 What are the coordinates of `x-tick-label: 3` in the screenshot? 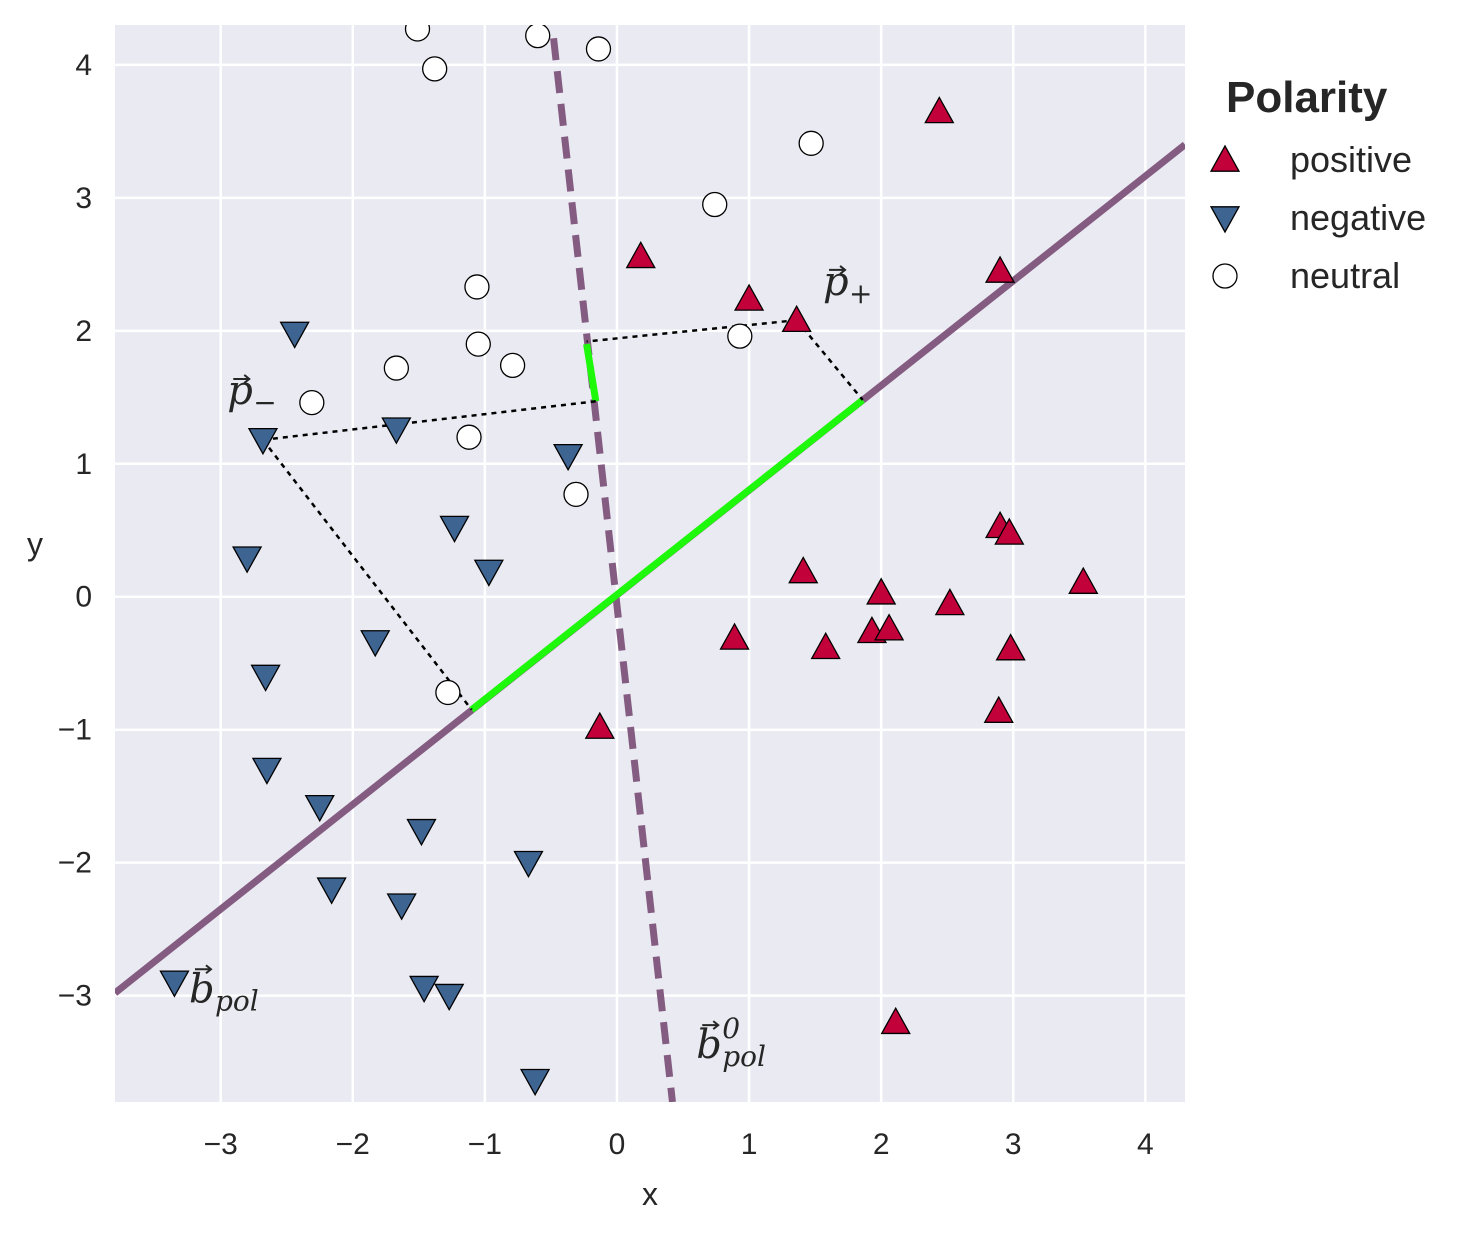 It's located at (1013, 1144).